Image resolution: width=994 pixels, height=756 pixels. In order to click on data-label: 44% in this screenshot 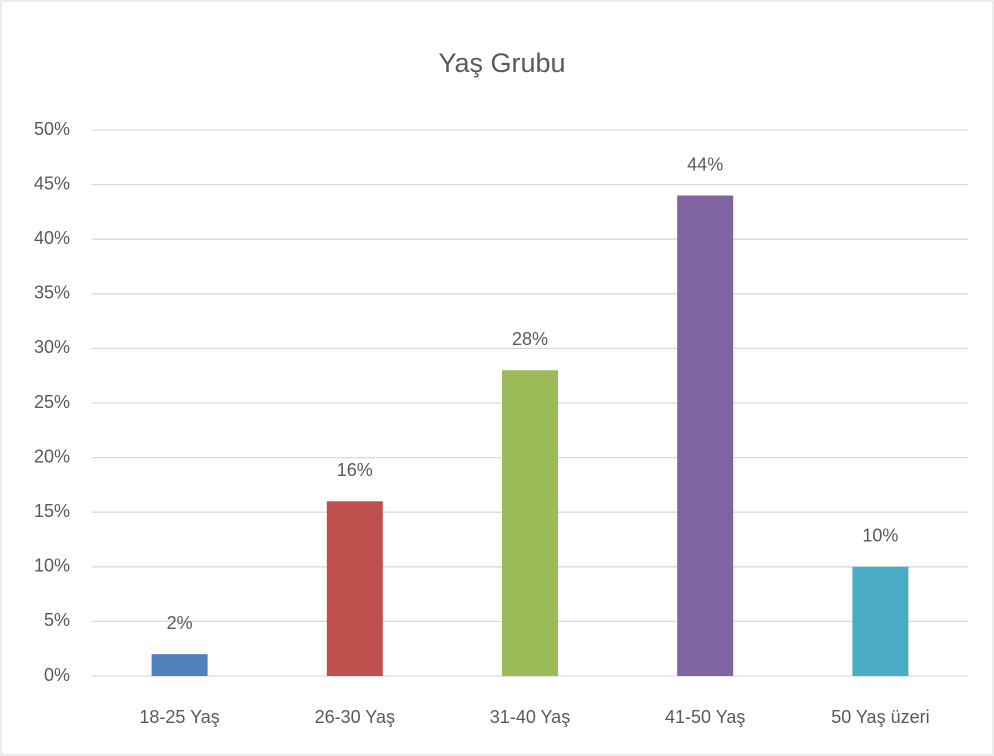, I will do `click(705, 164)`.